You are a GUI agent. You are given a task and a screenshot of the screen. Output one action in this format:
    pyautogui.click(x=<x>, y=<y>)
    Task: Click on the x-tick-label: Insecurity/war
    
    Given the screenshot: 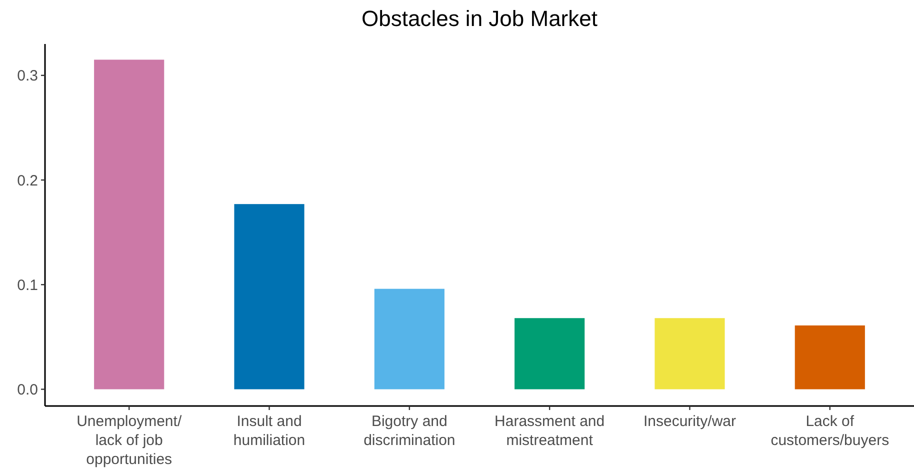 What is the action you would take?
    pyautogui.click(x=689, y=421)
    